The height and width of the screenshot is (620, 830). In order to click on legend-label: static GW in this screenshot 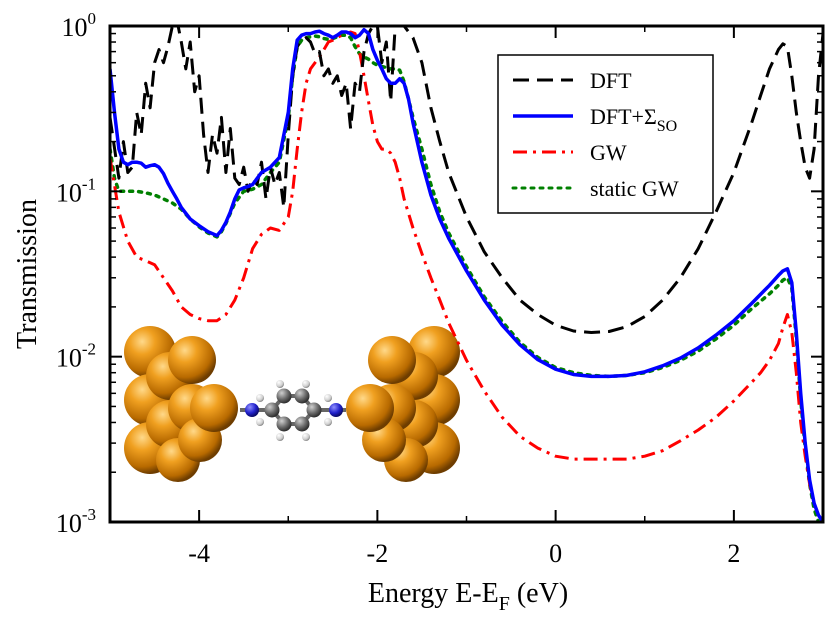, I will do `click(634, 188)`.